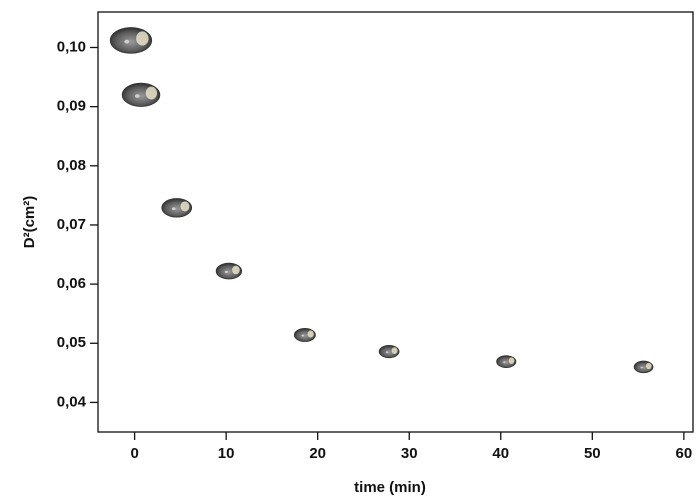 The image size is (698, 501). What do you see at coordinates (71, 106) in the screenshot?
I see `y-tick-label: 0,09` at bounding box center [71, 106].